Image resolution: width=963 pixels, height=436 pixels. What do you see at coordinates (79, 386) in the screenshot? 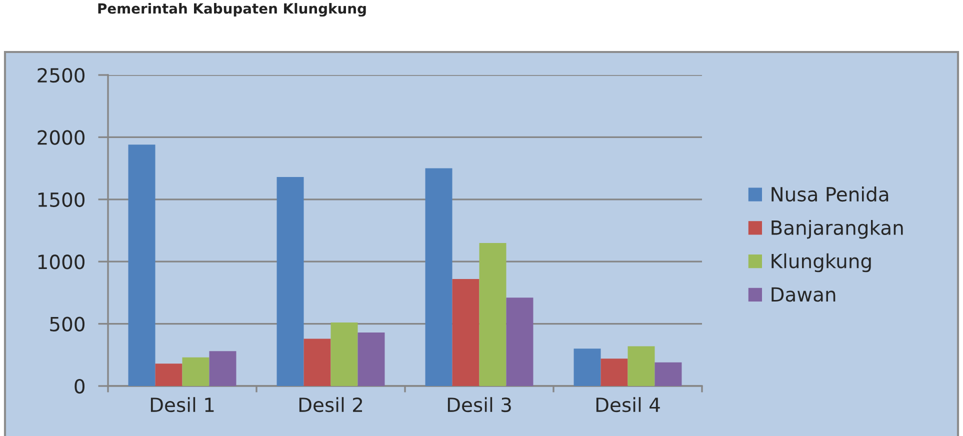
I see `y-tick-label: 0` at bounding box center [79, 386].